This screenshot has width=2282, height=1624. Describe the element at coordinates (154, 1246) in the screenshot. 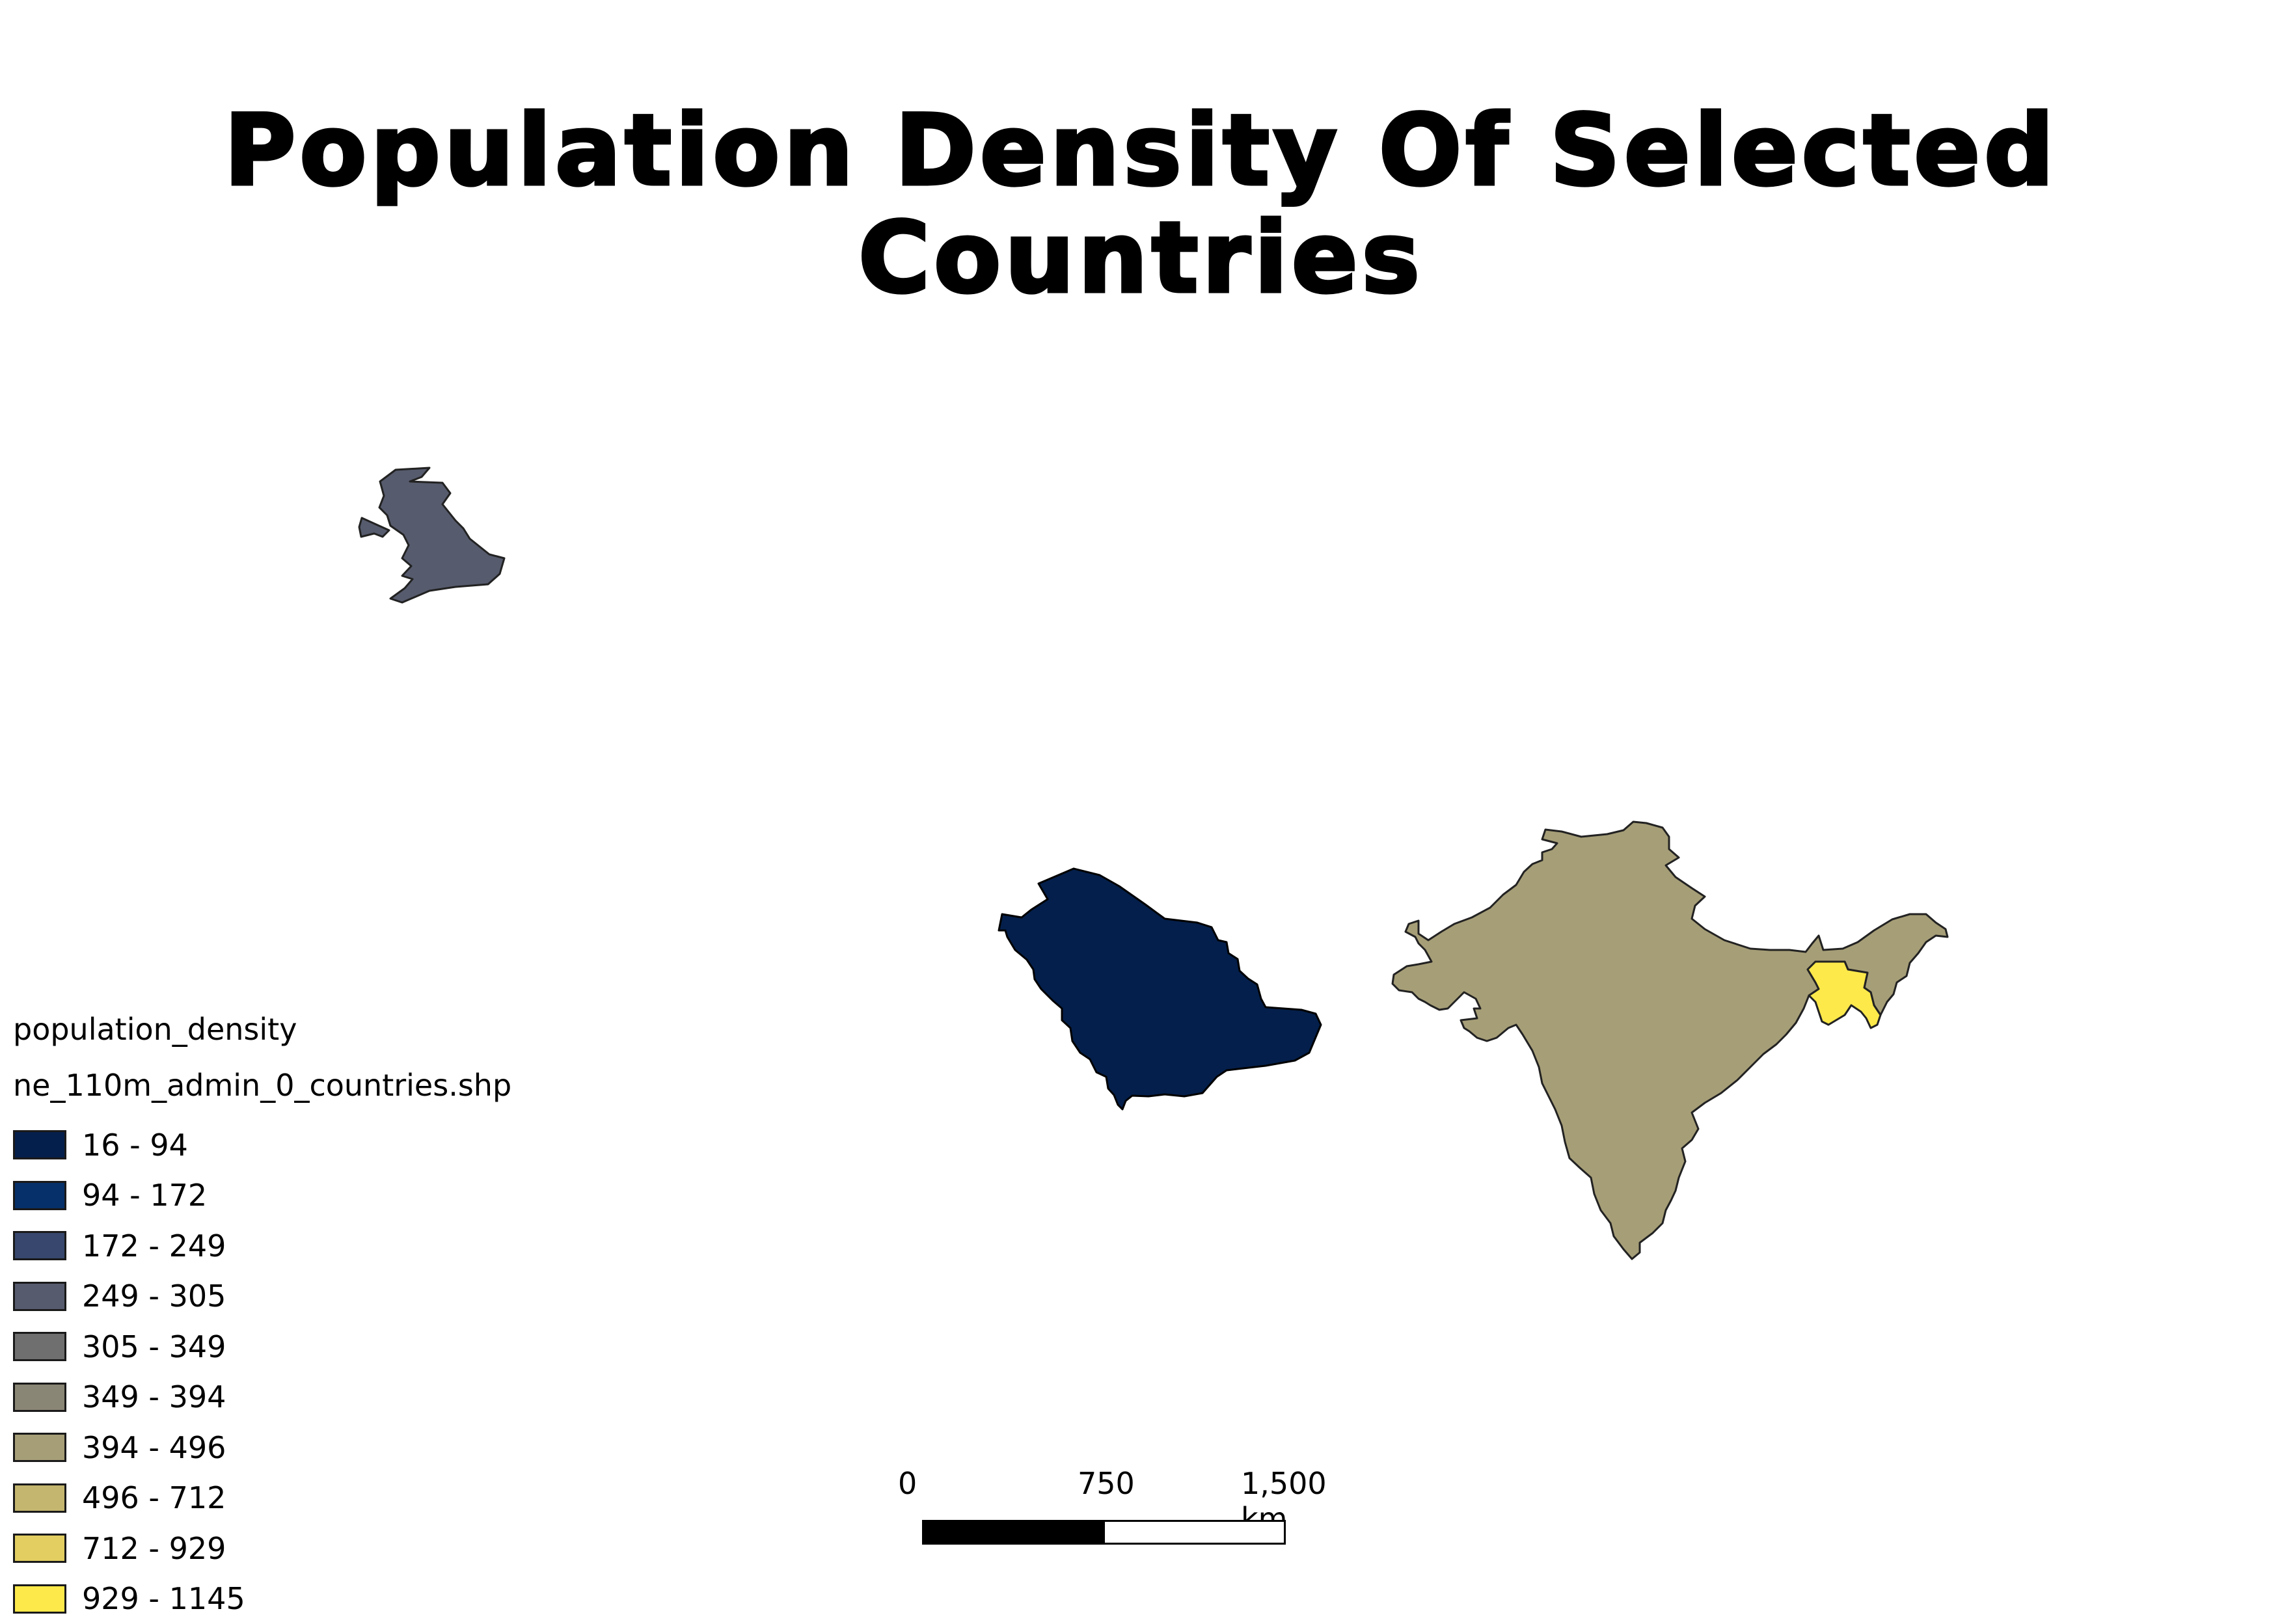

I see `legend-label: 172 - 249` at that location.